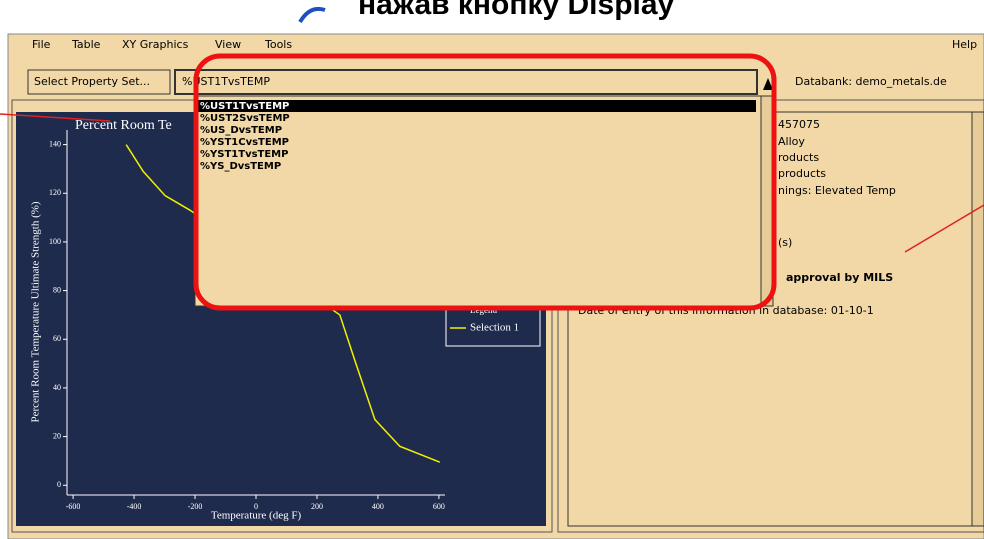 The width and height of the screenshot is (984, 539). I want to click on plot-title: Percent Room Te, so click(123, 125).